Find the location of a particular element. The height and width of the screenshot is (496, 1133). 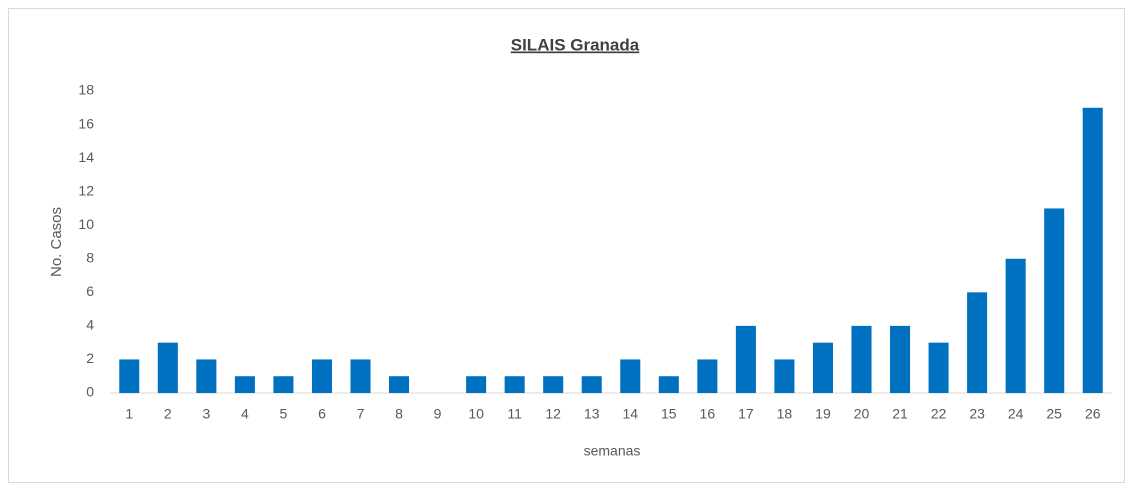

x-tick-label: 12 is located at coordinates (553, 414).